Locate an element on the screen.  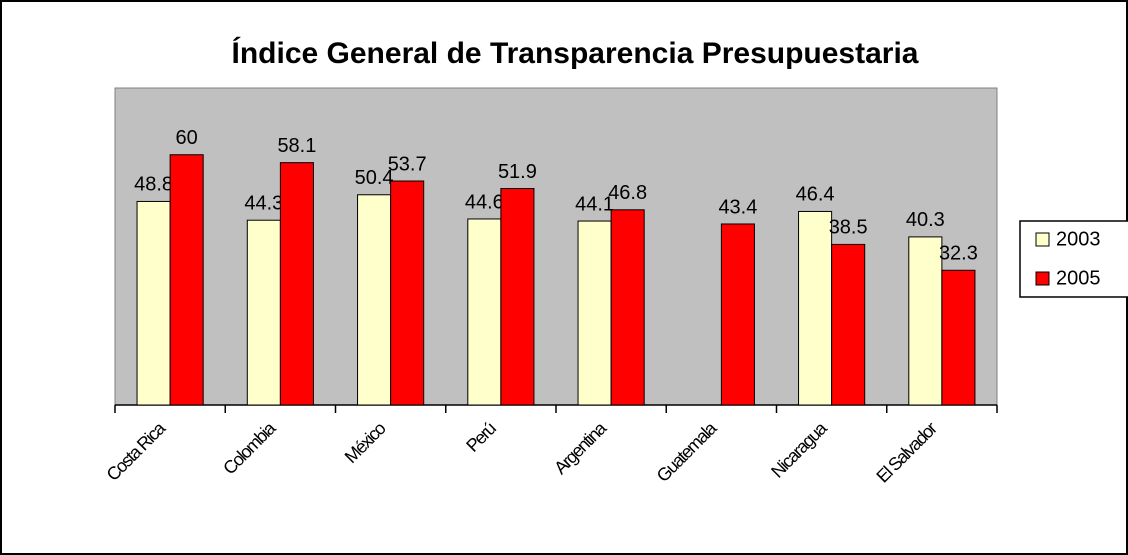
data-label: 50.4 is located at coordinates (374, 178).